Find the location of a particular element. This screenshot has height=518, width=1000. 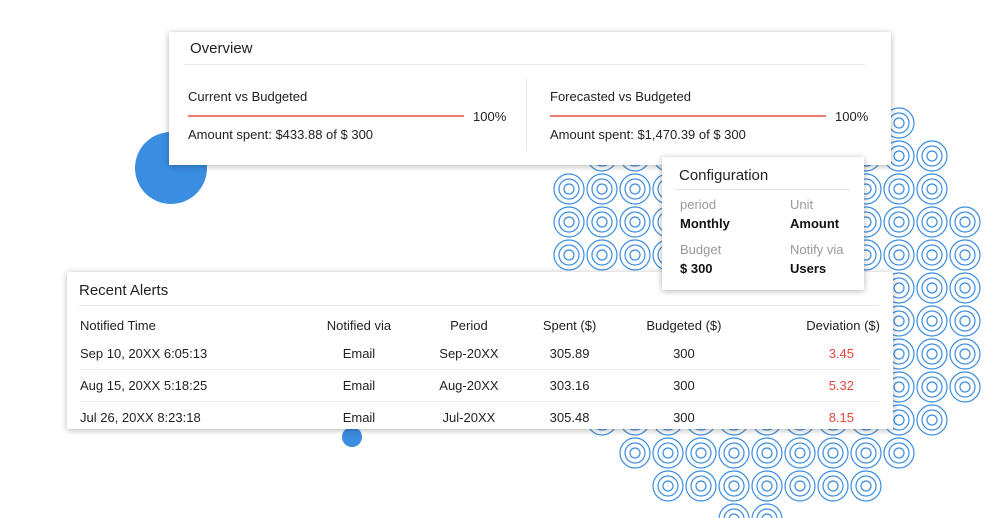

field-key: Budget is located at coordinates (701, 249).